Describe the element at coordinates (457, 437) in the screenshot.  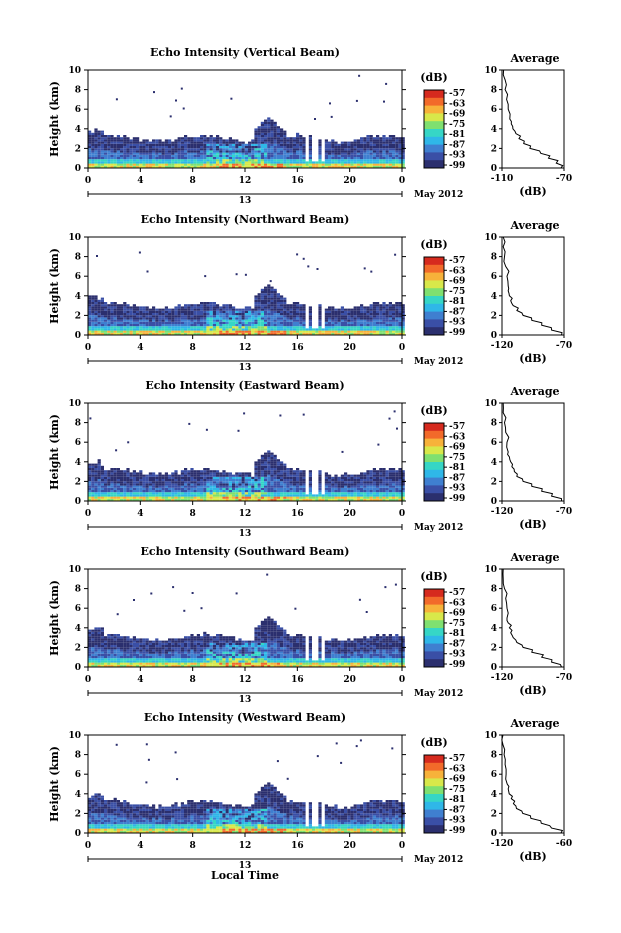
I see `colorbar-tick-label: -63` at that location.